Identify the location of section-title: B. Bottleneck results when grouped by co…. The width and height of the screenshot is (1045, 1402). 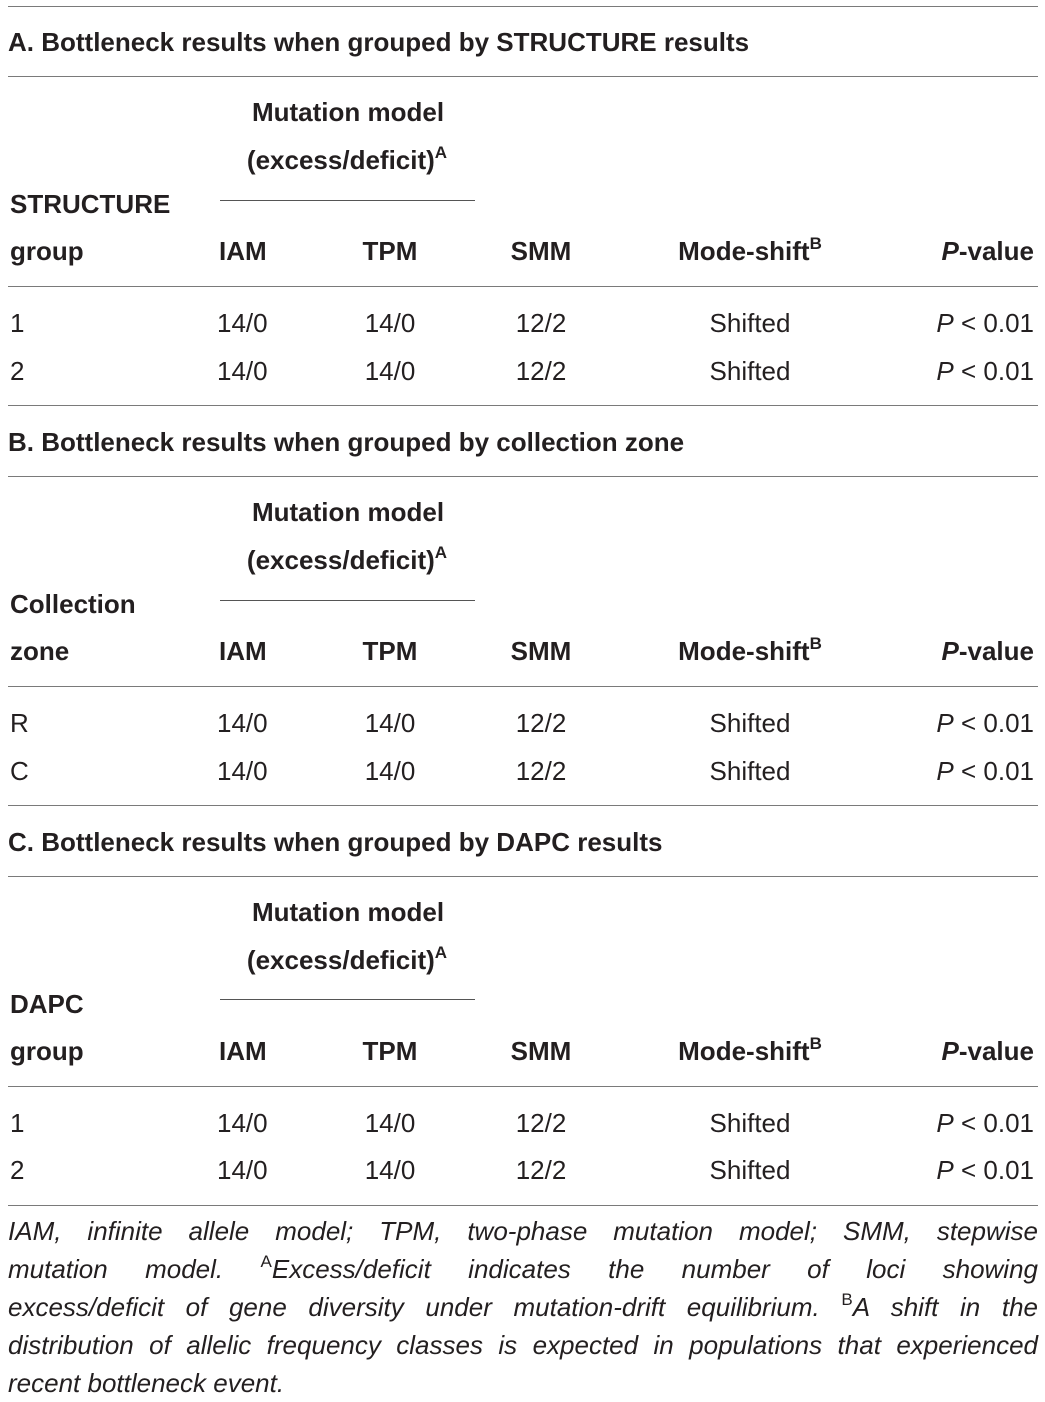
(346, 442).